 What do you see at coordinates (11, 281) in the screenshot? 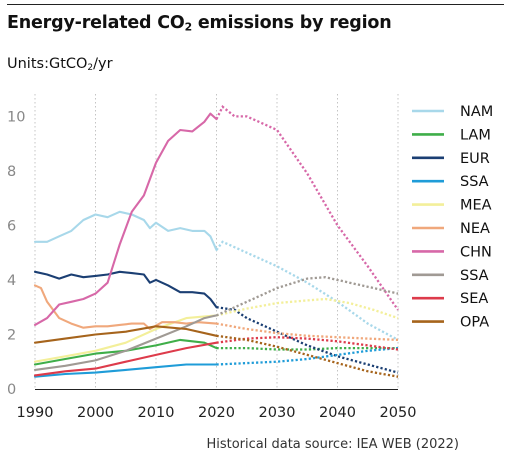
I see `y-tick-label: 4` at bounding box center [11, 281].